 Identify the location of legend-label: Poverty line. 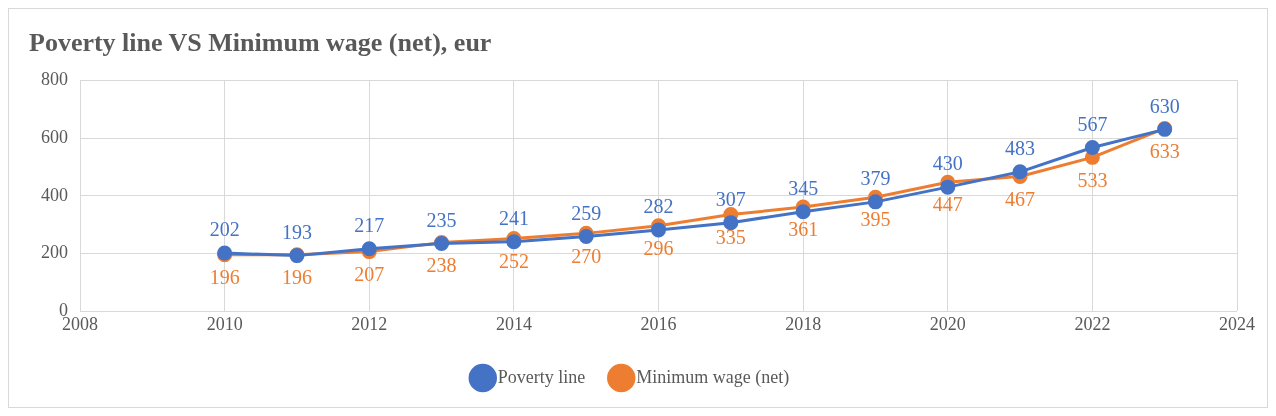
(541, 376).